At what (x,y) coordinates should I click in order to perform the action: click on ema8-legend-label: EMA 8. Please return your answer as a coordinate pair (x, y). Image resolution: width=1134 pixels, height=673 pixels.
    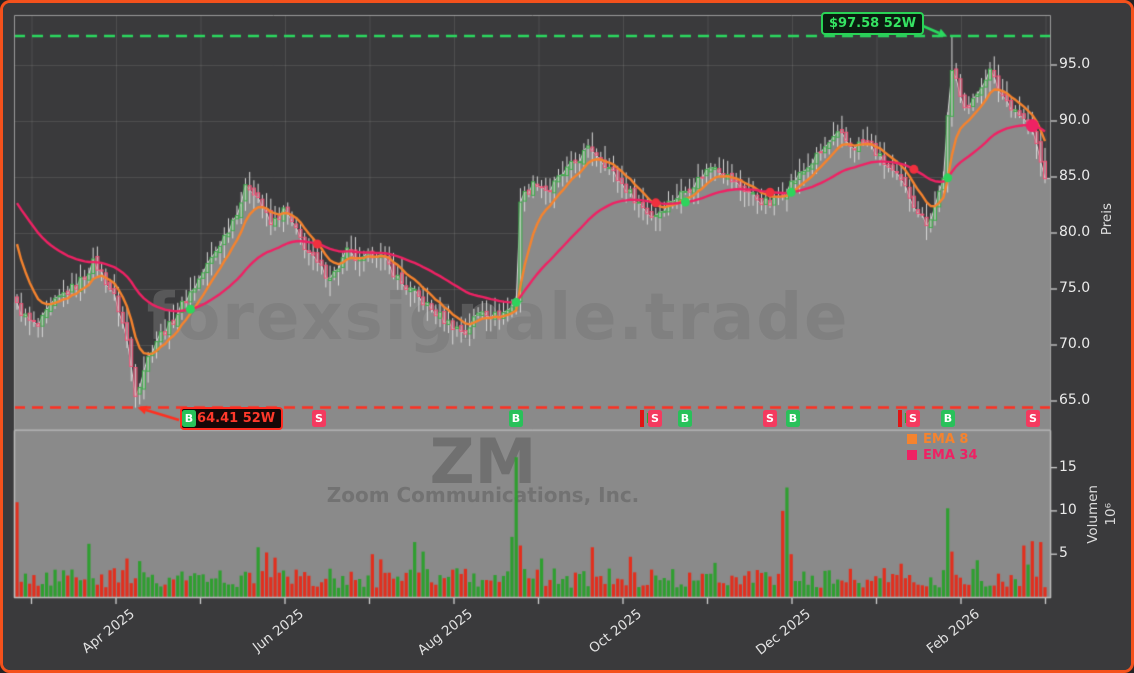
    Looking at the image, I should click on (946, 439).